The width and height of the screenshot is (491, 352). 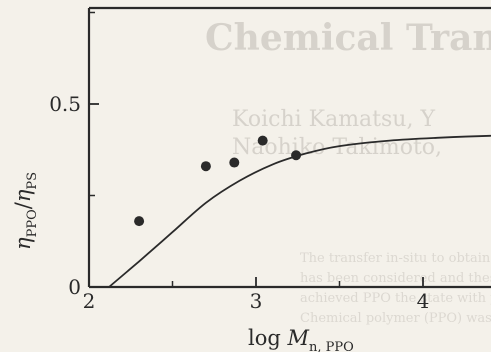 I want to click on y-axis-label-eta-2: η, so click(x=23, y=195).